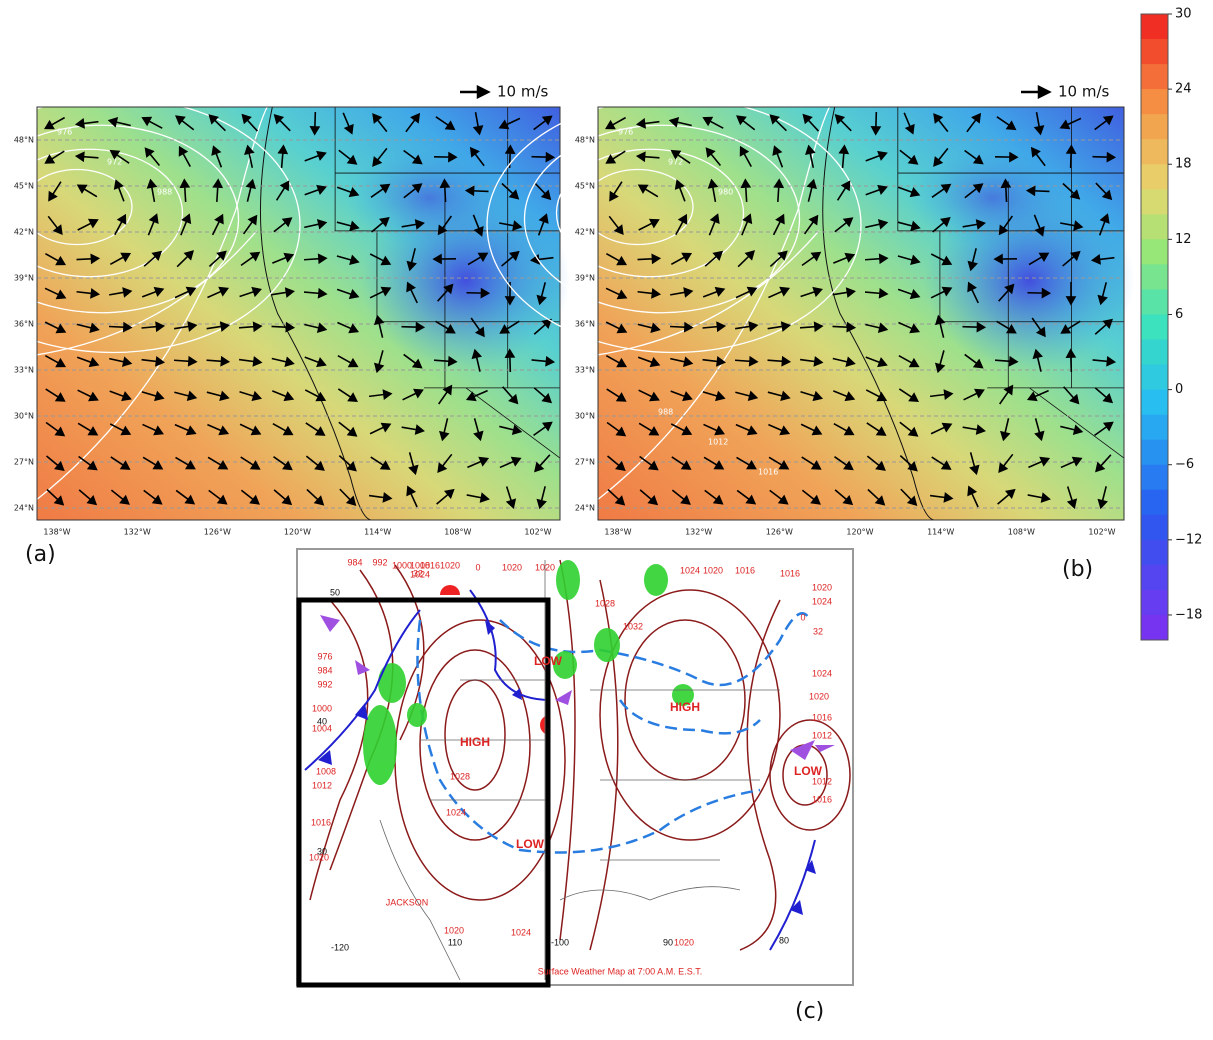 This screenshot has width=1213, height=1040. I want to click on lon-label: 138°W, so click(617, 532).